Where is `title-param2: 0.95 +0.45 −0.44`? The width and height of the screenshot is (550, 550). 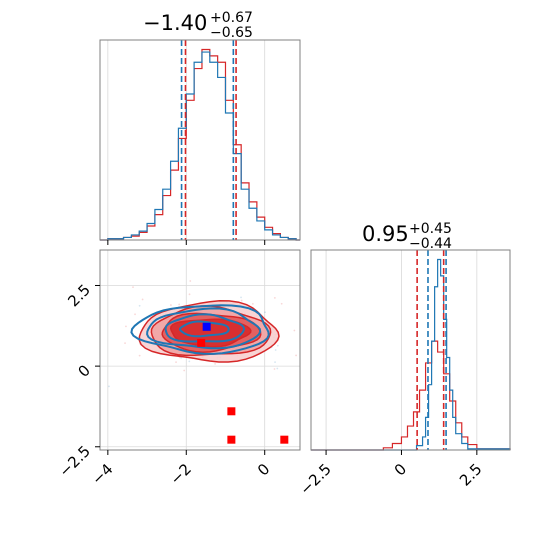
title-param2: 0.95 +0.45 −0.44 is located at coordinates (407, 236).